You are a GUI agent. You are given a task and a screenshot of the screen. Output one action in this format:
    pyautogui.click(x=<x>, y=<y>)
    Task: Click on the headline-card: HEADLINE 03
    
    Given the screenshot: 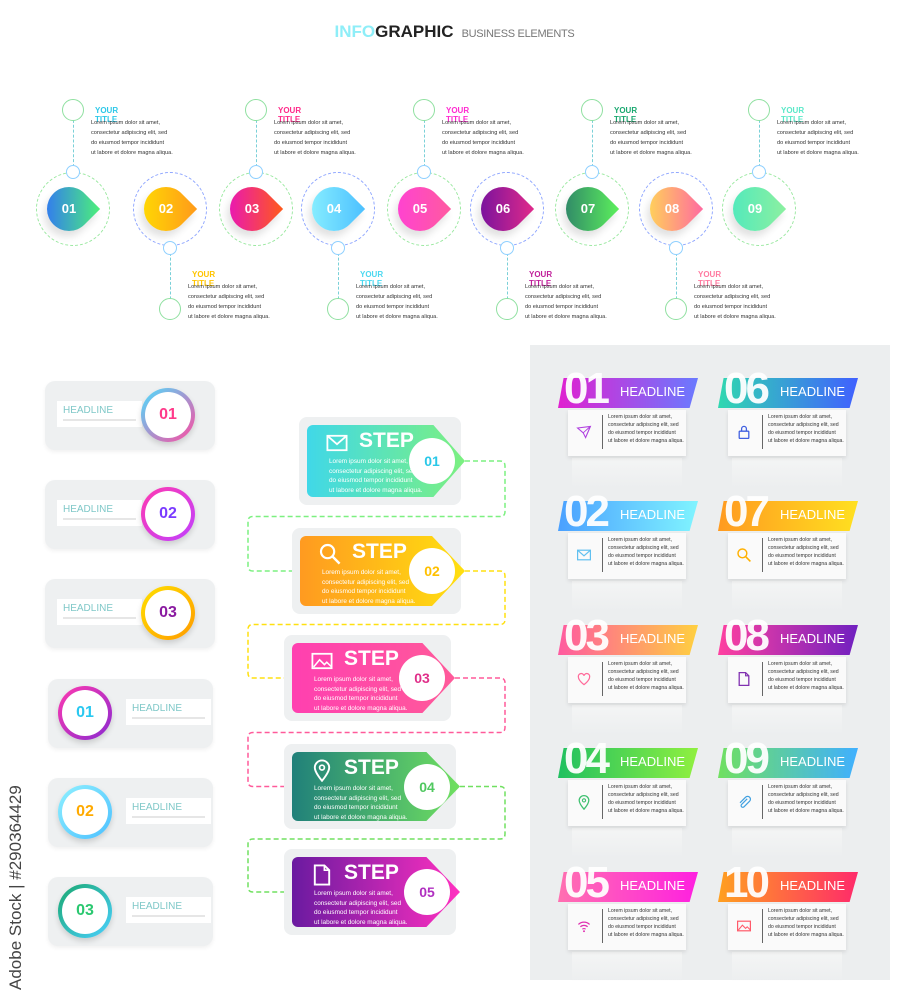 What is the action you would take?
    pyautogui.click(x=130, y=613)
    